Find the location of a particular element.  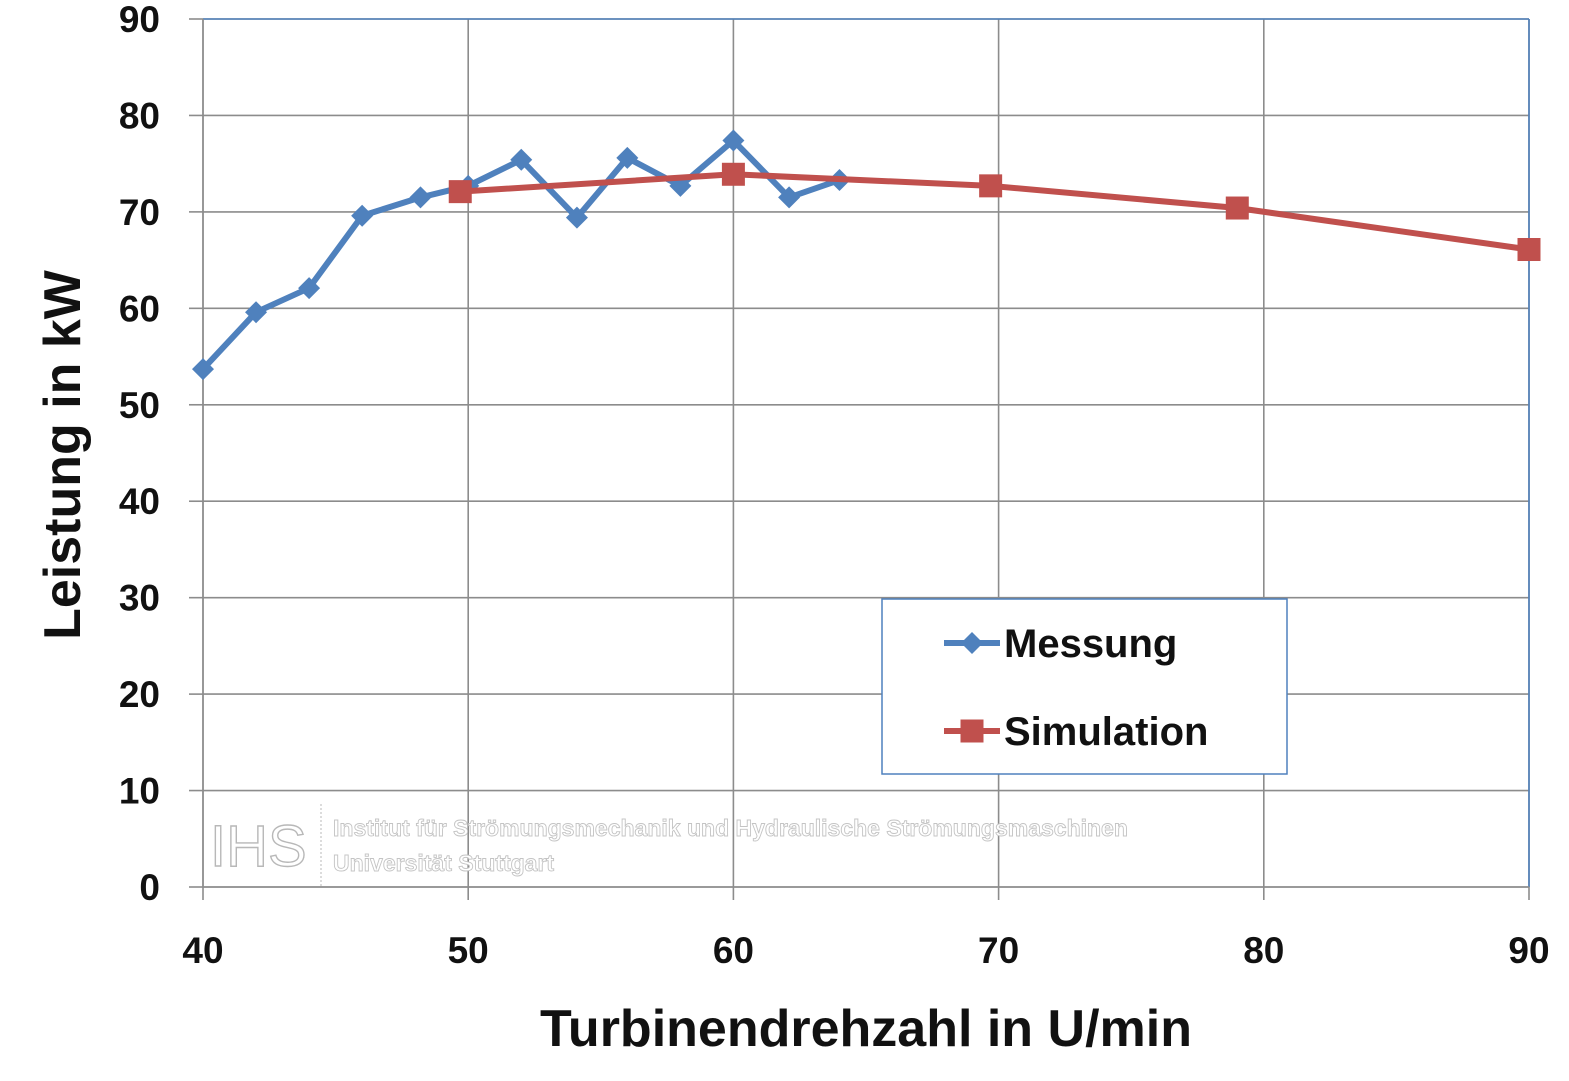

legend-label-simulation: Simulation is located at coordinates (1106, 732).